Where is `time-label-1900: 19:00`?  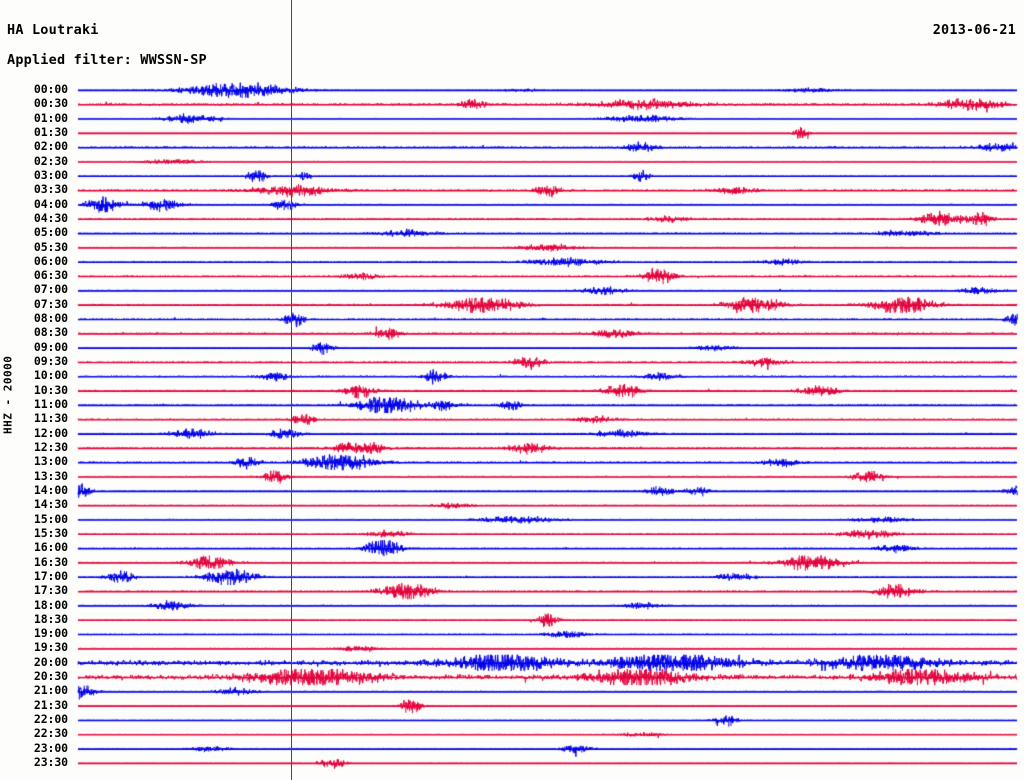
time-label-1900: 19:00 is located at coordinates (50, 633).